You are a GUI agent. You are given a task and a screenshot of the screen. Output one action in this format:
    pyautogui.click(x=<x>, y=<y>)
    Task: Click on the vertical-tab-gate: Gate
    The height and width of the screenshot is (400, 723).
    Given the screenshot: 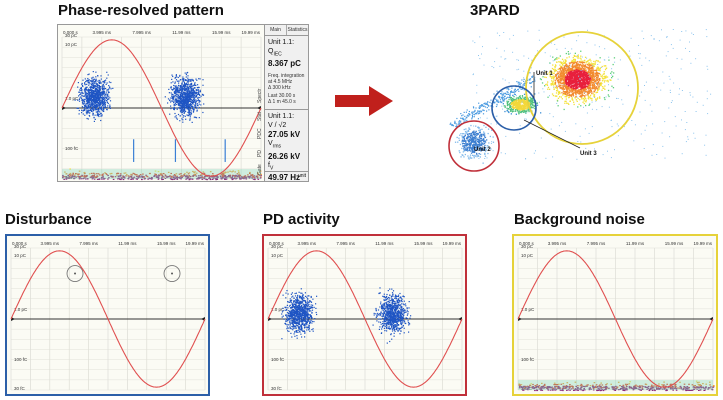 What is the action you would take?
    pyautogui.click(x=260, y=169)
    